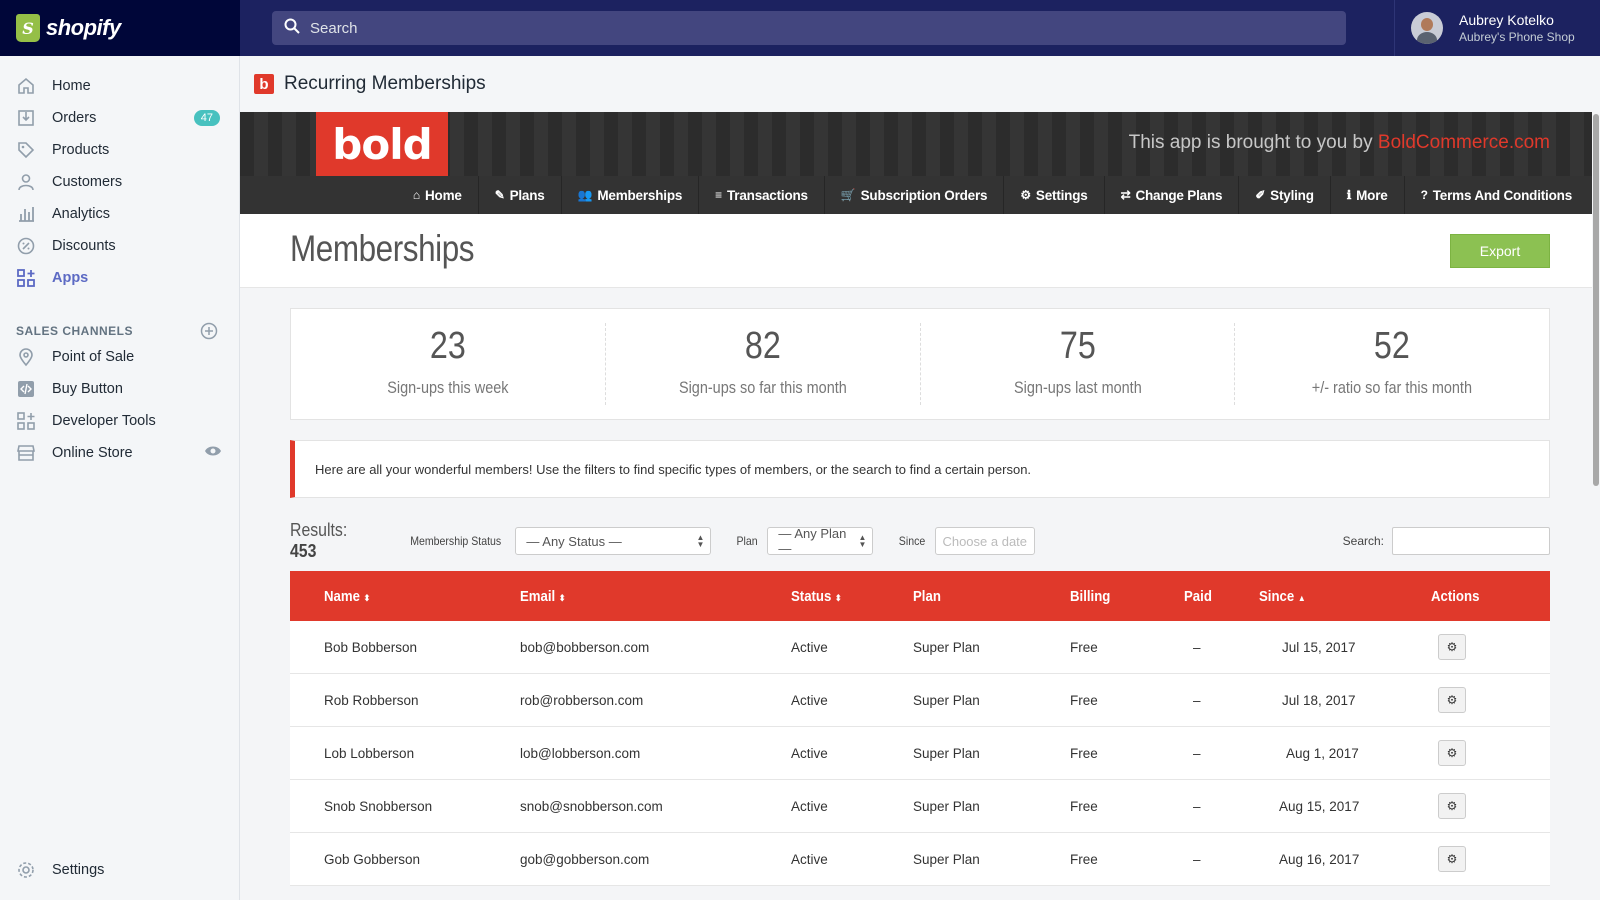  What do you see at coordinates (760, 28) in the screenshot?
I see `search-input` at bounding box center [760, 28].